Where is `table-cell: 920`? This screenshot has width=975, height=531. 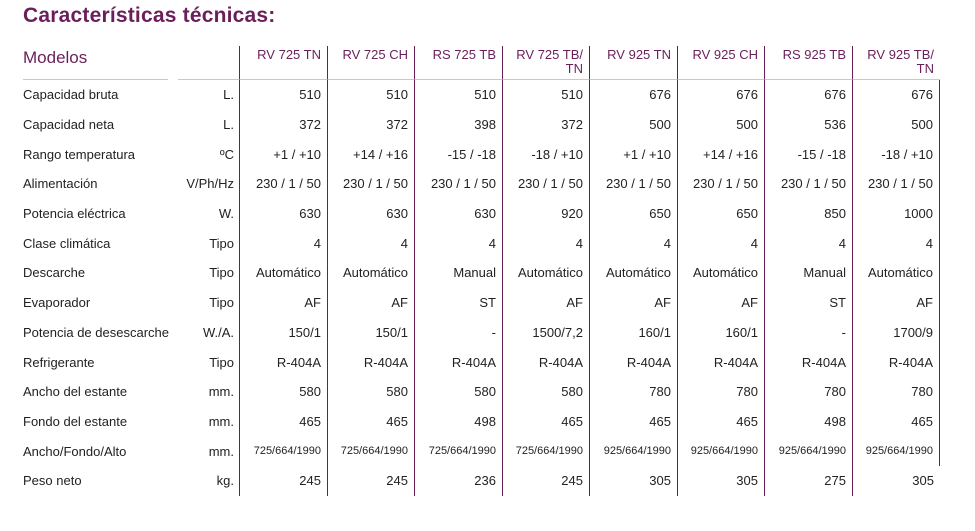 table-cell: 920 is located at coordinates (546, 213).